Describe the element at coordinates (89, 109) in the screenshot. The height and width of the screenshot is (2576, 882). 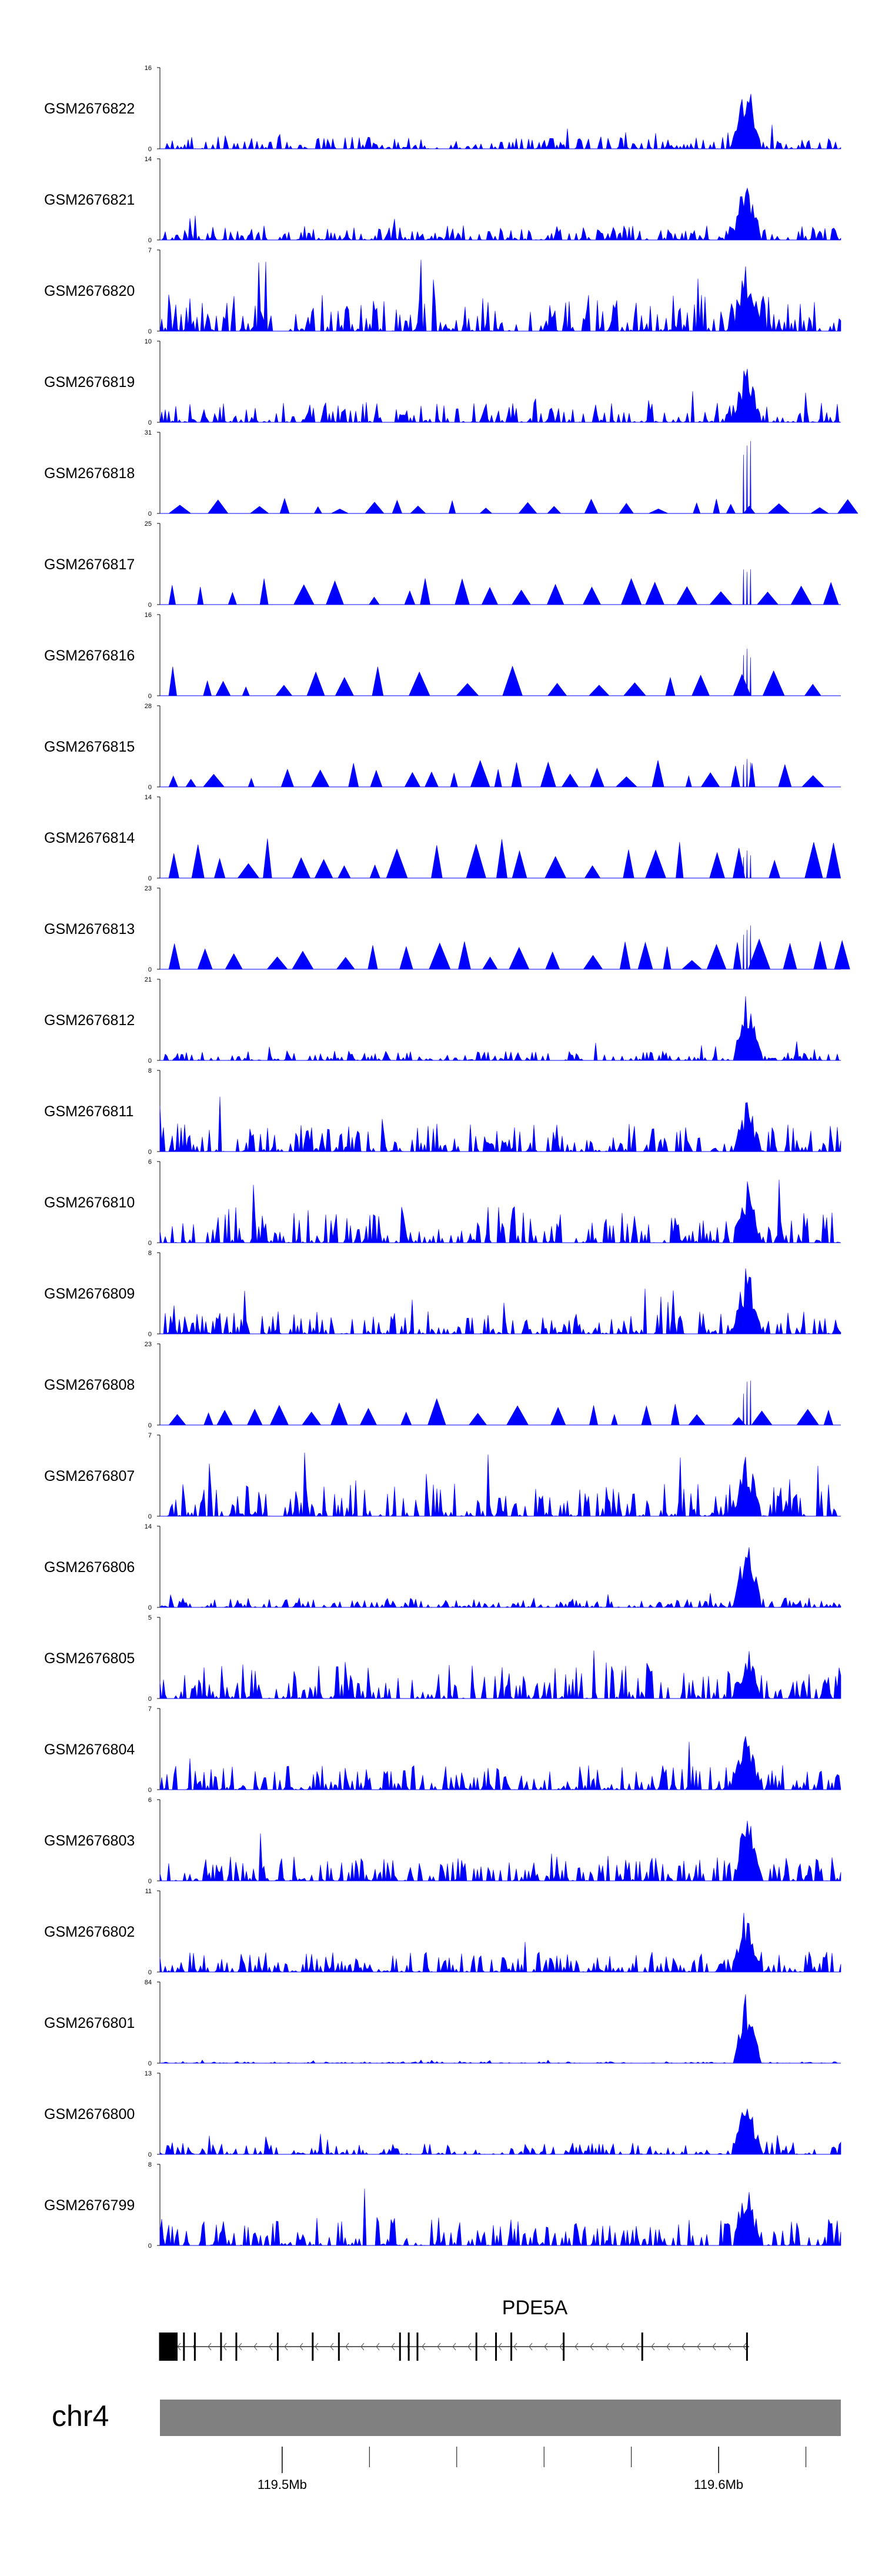
I see `track-label: GSM2676822` at that location.